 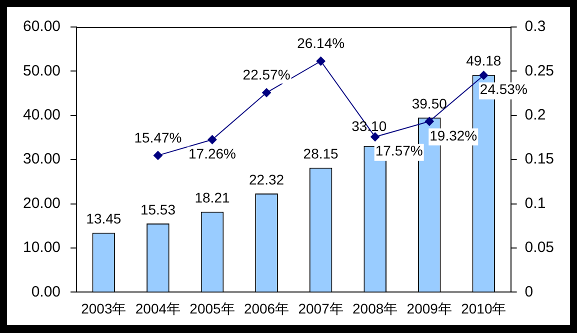 I want to click on y2-tick-label: 0.15, so click(x=539, y=159).